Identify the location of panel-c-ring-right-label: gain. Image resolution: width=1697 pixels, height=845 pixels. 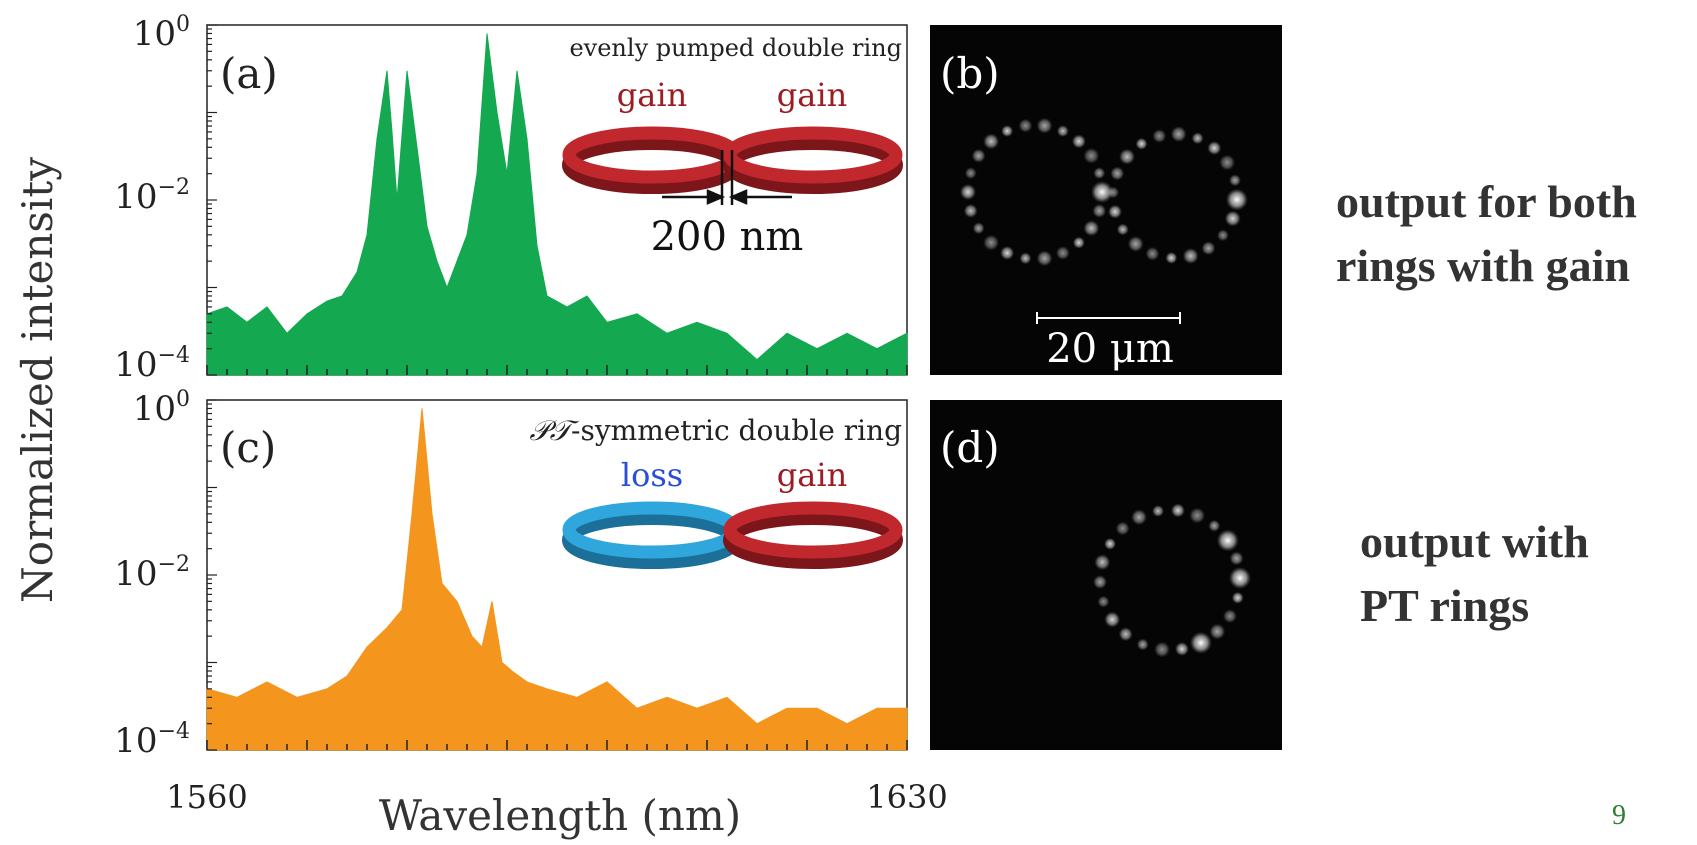
(812, 475).